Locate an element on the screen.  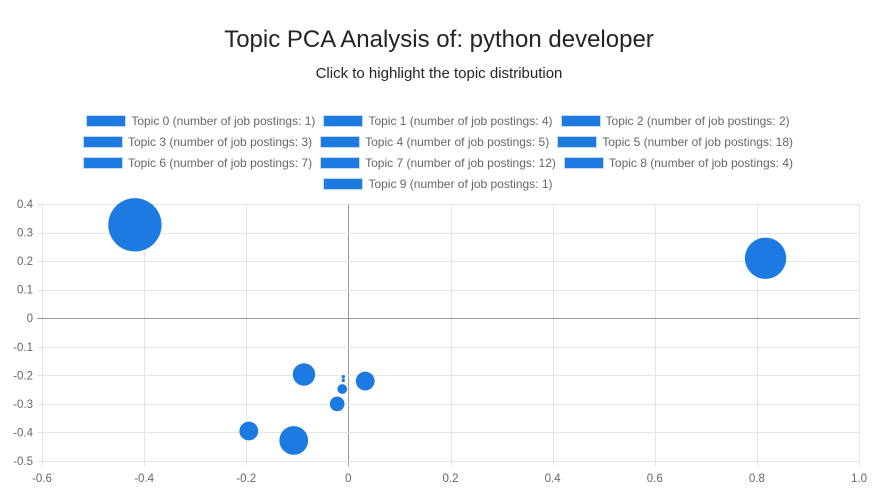
x-tick-label: 0.8 is located at coordinates (757, 479).